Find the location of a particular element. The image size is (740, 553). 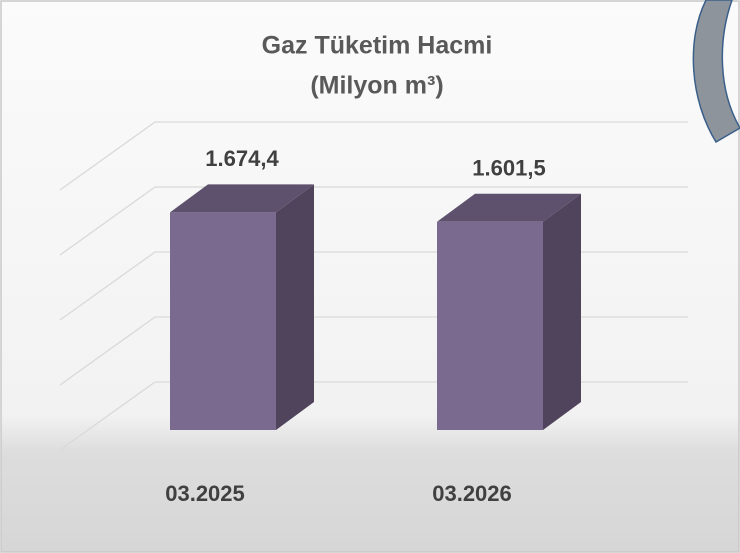

chart-title: Gaz Tüketim Hacmi is located at coordinates (377, 46).